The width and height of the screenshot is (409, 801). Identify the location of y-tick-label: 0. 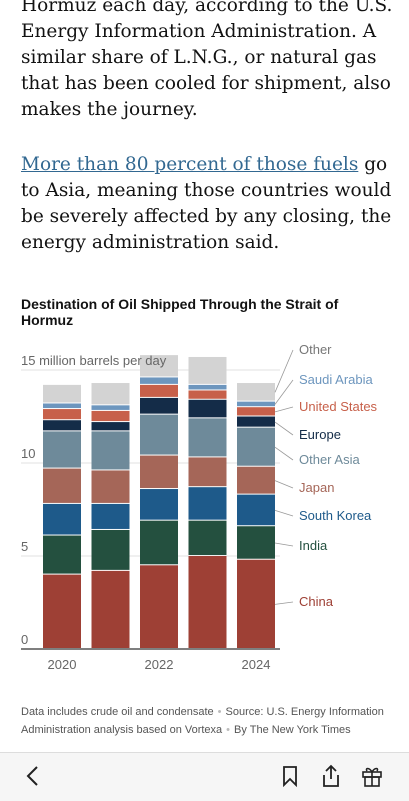
(24, 639).